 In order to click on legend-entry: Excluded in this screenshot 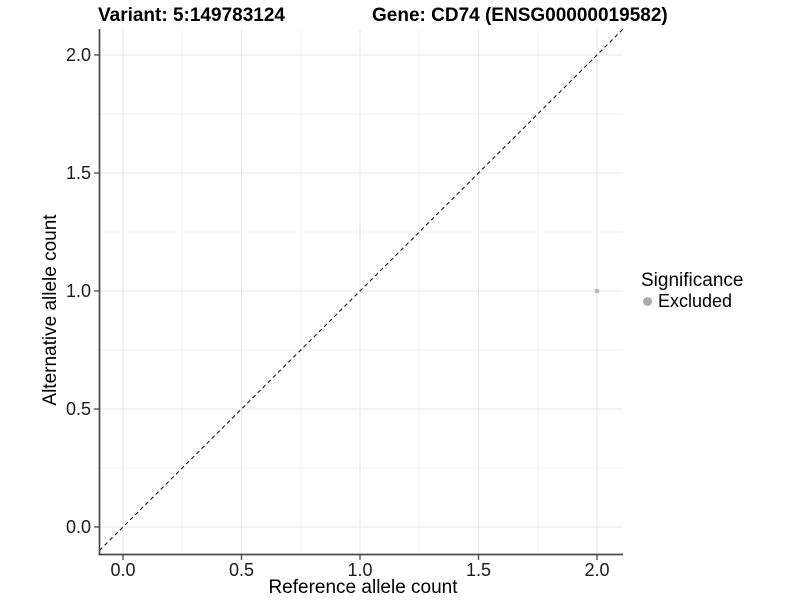, I will do `click(692, 301)`.